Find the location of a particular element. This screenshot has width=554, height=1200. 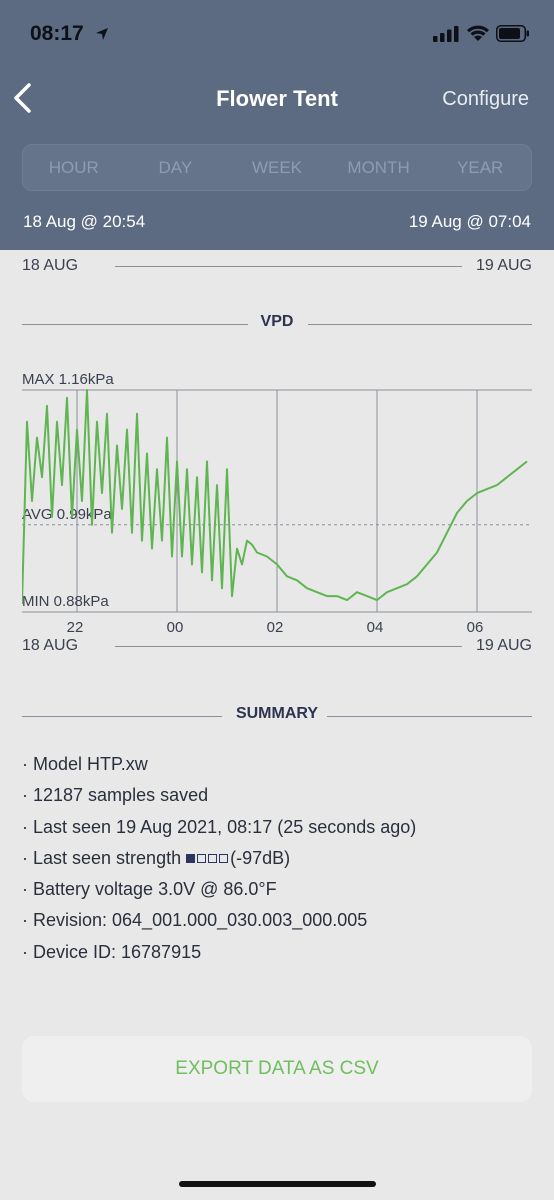

status-bar: 08:17 is located at coordinates (277, 33).